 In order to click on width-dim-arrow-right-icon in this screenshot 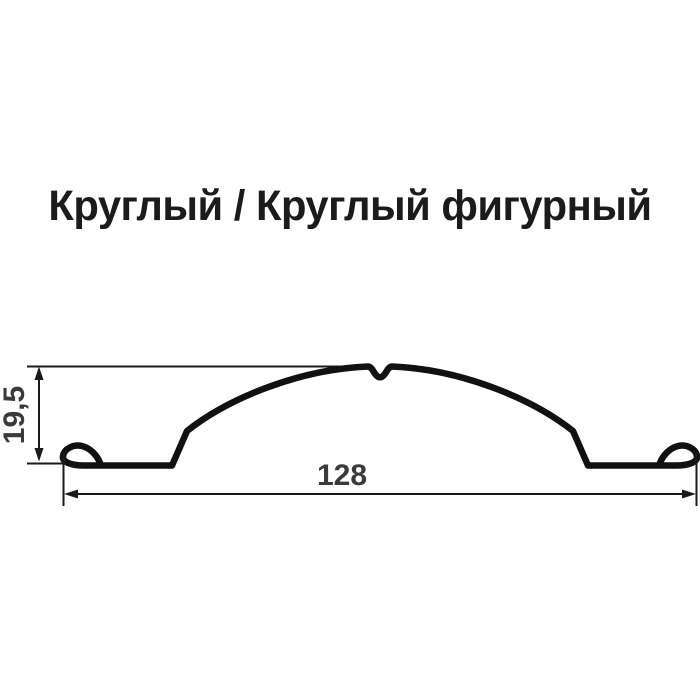, I will do `click(689, 494)`.